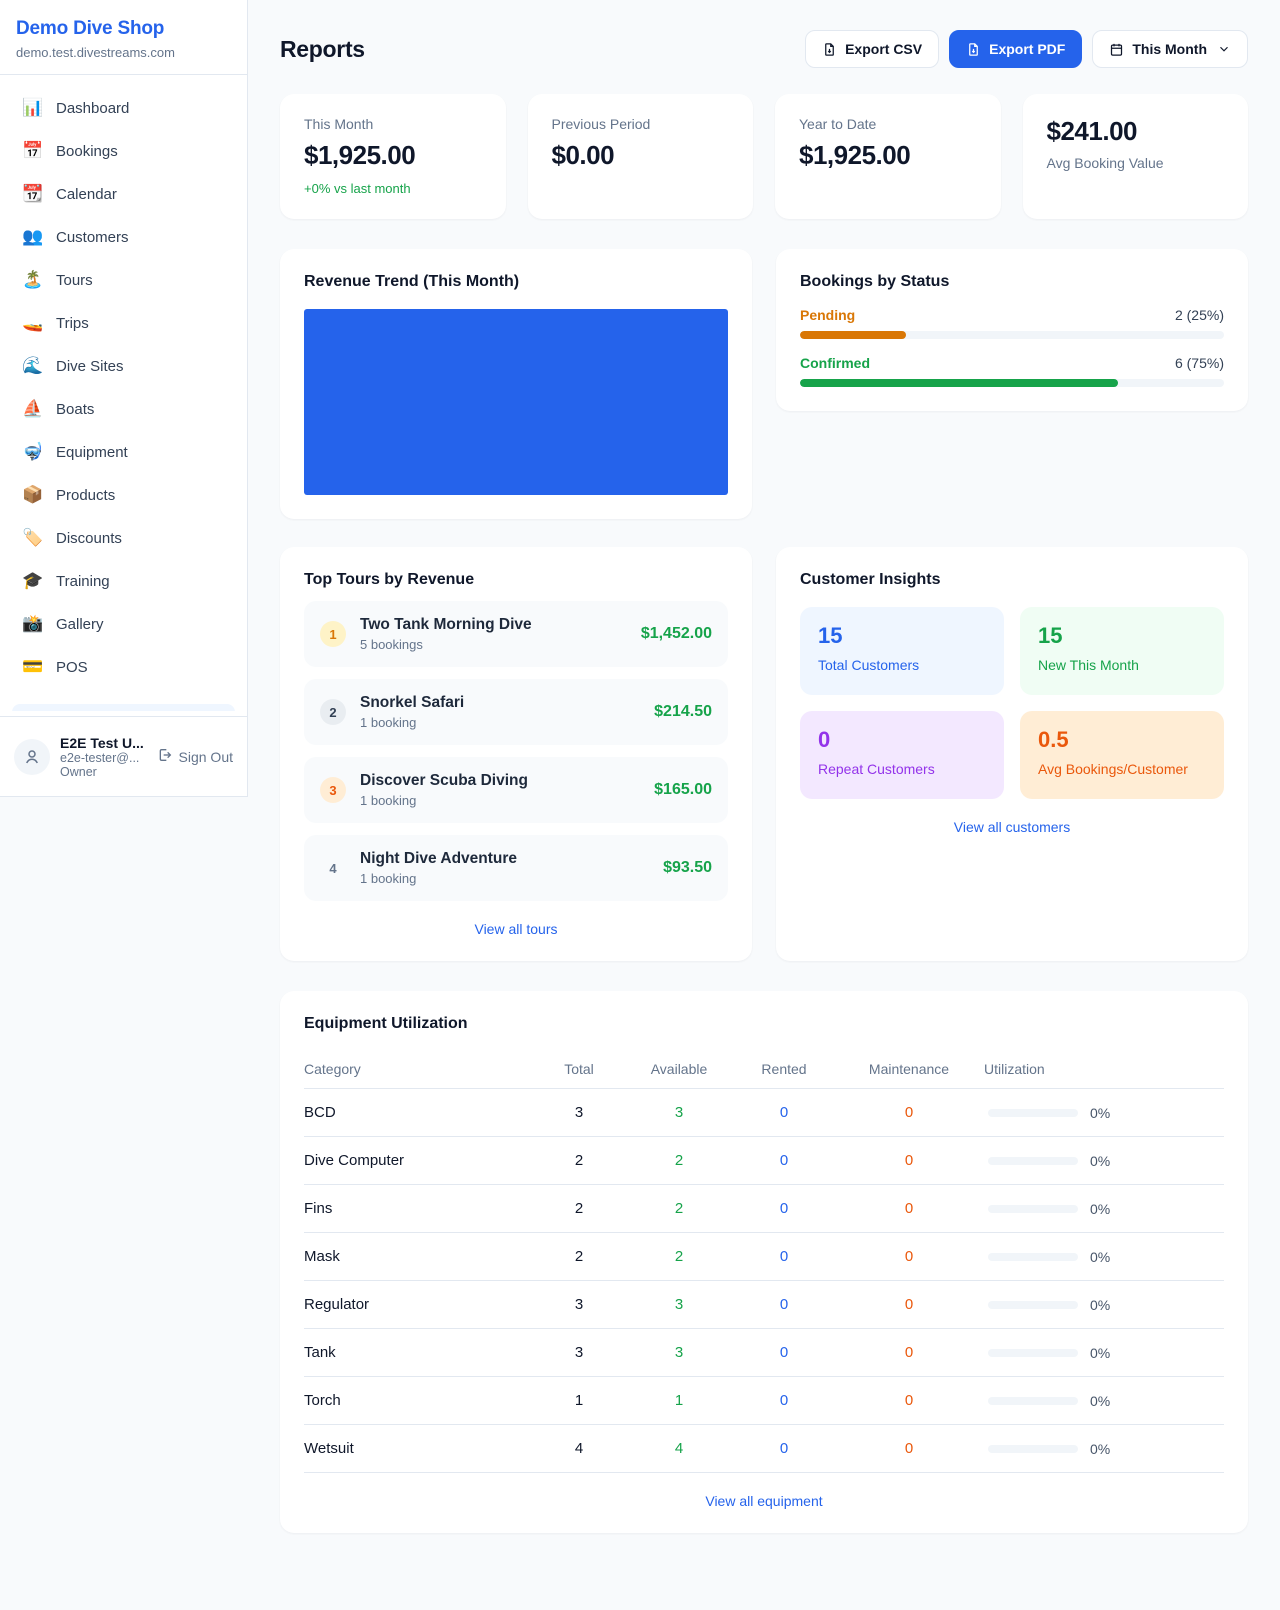  I want to click on column-header-rented: Rented, so click(784, 1068).